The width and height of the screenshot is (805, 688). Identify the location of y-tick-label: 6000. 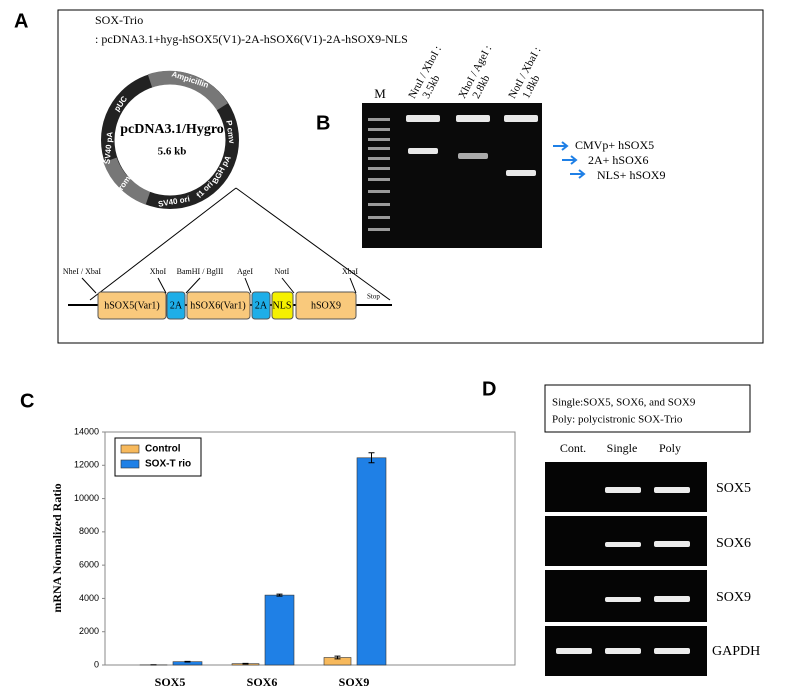
(89, 565).